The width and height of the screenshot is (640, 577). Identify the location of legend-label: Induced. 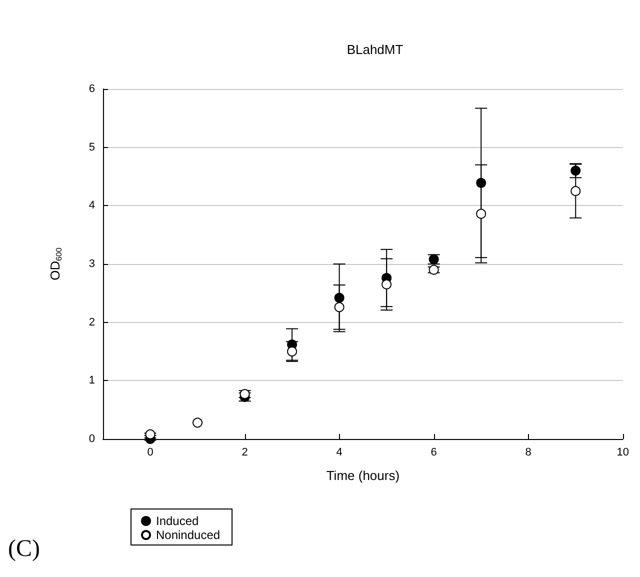
(177, 521).